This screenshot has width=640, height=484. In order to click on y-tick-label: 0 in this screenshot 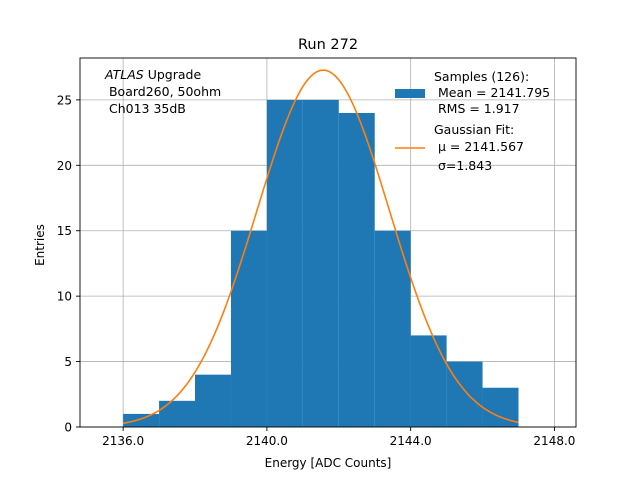, I will do `click(68, 428)`.